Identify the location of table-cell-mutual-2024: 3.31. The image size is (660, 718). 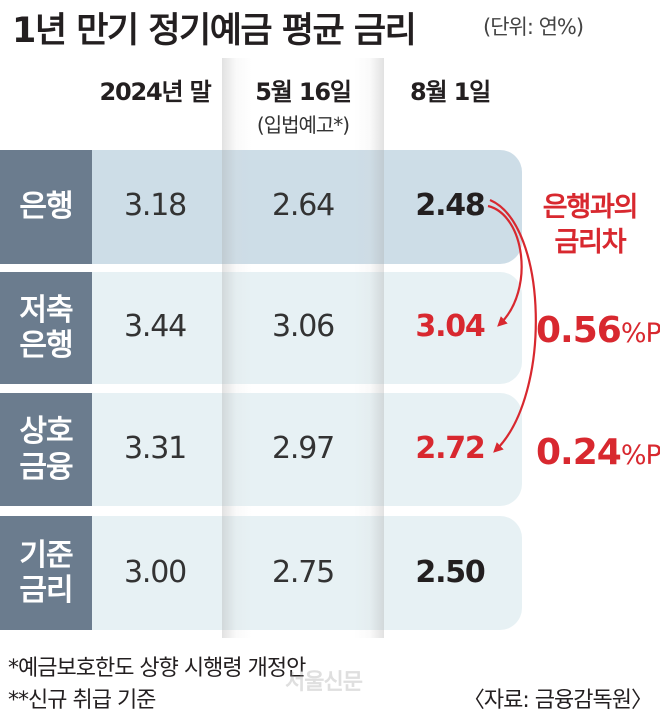
(155, 448).